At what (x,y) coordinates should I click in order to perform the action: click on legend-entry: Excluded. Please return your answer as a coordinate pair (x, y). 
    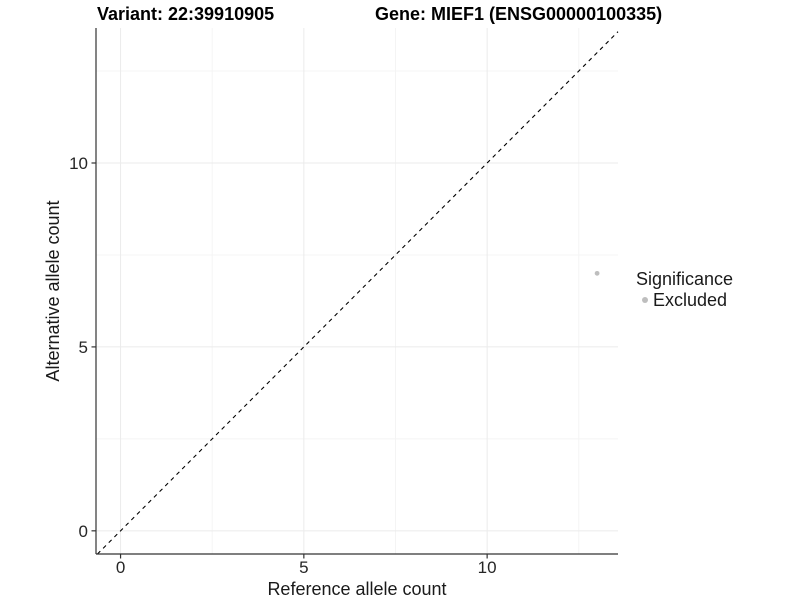
    Looking at the image, I should click on (684, 300).